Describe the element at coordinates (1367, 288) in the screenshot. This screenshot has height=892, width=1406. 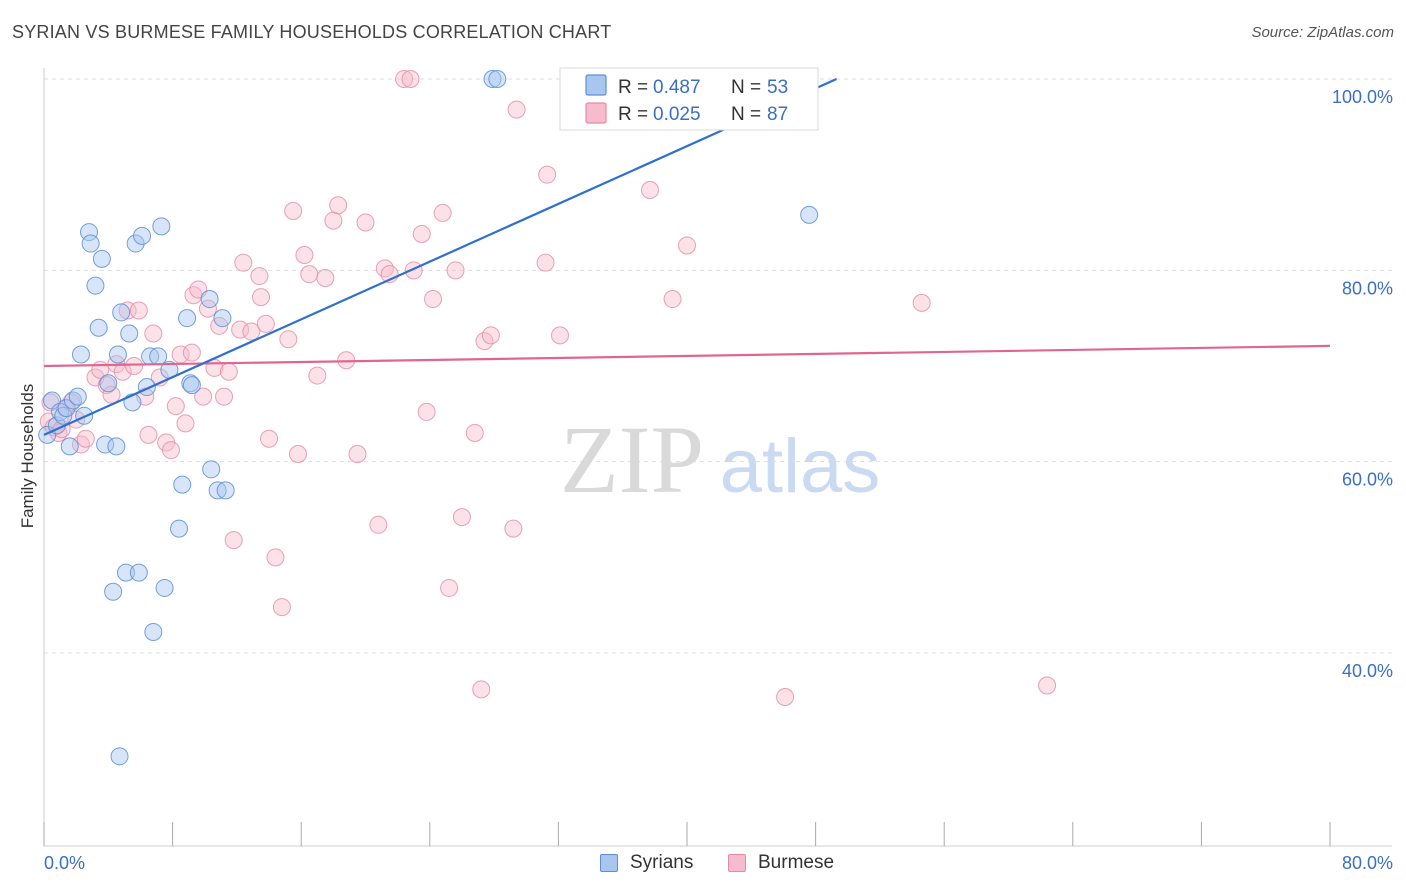
I see `y-tick-label: 80.0%` at that location.